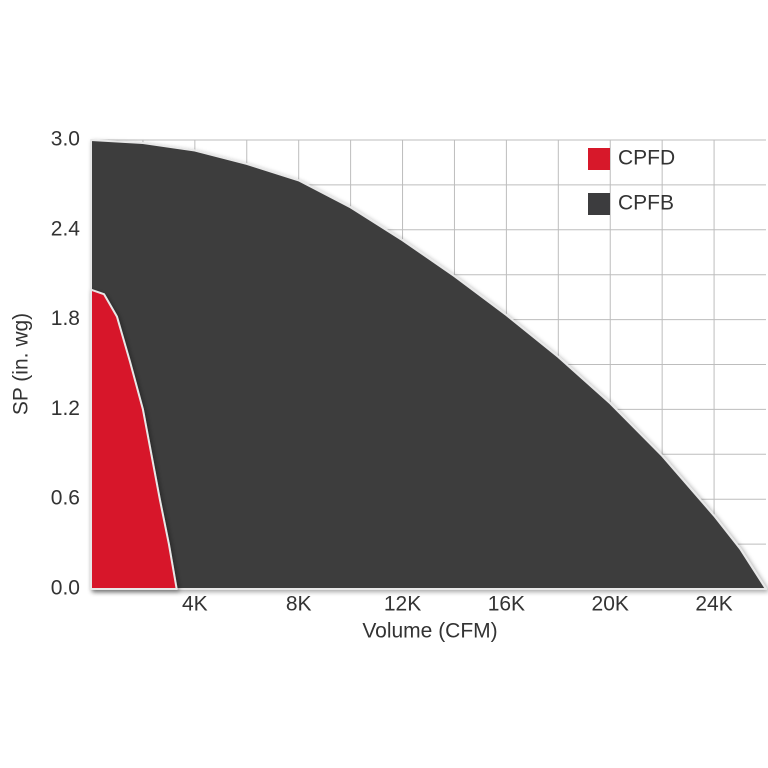 This screenshot has width=768, height=768. What do you see at coordinates (713, 604) in the screenshot?
I see `x-tick-label: 24K` at bounding box center [713, 604].